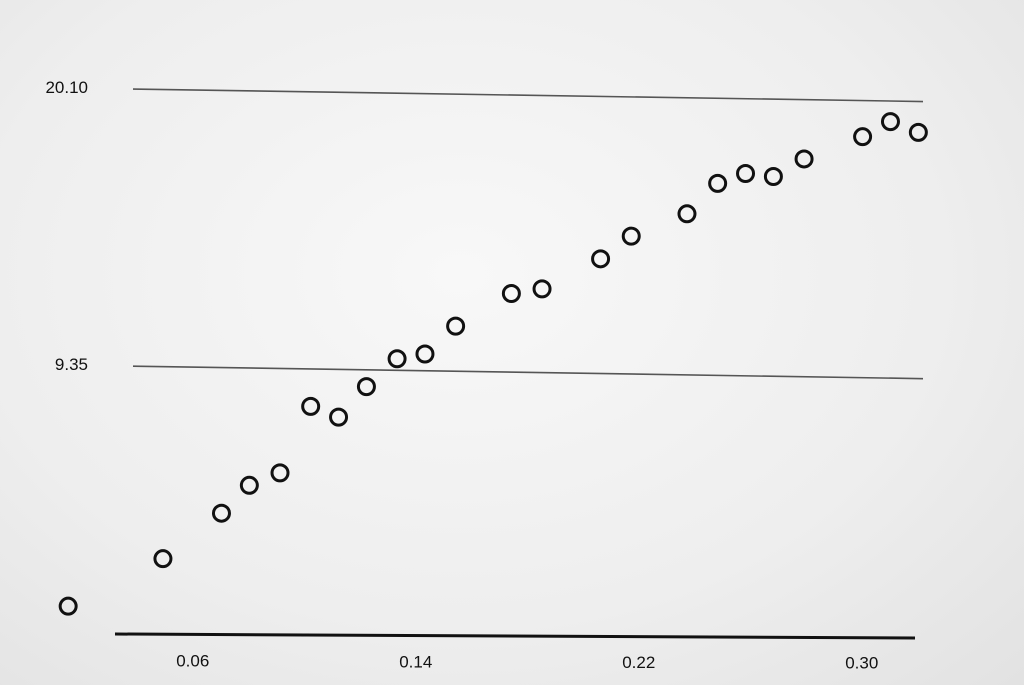 The width and height of the screenshot is (1024, 685). I want to click on x-tick-label: 0.06, so click(192, 661).